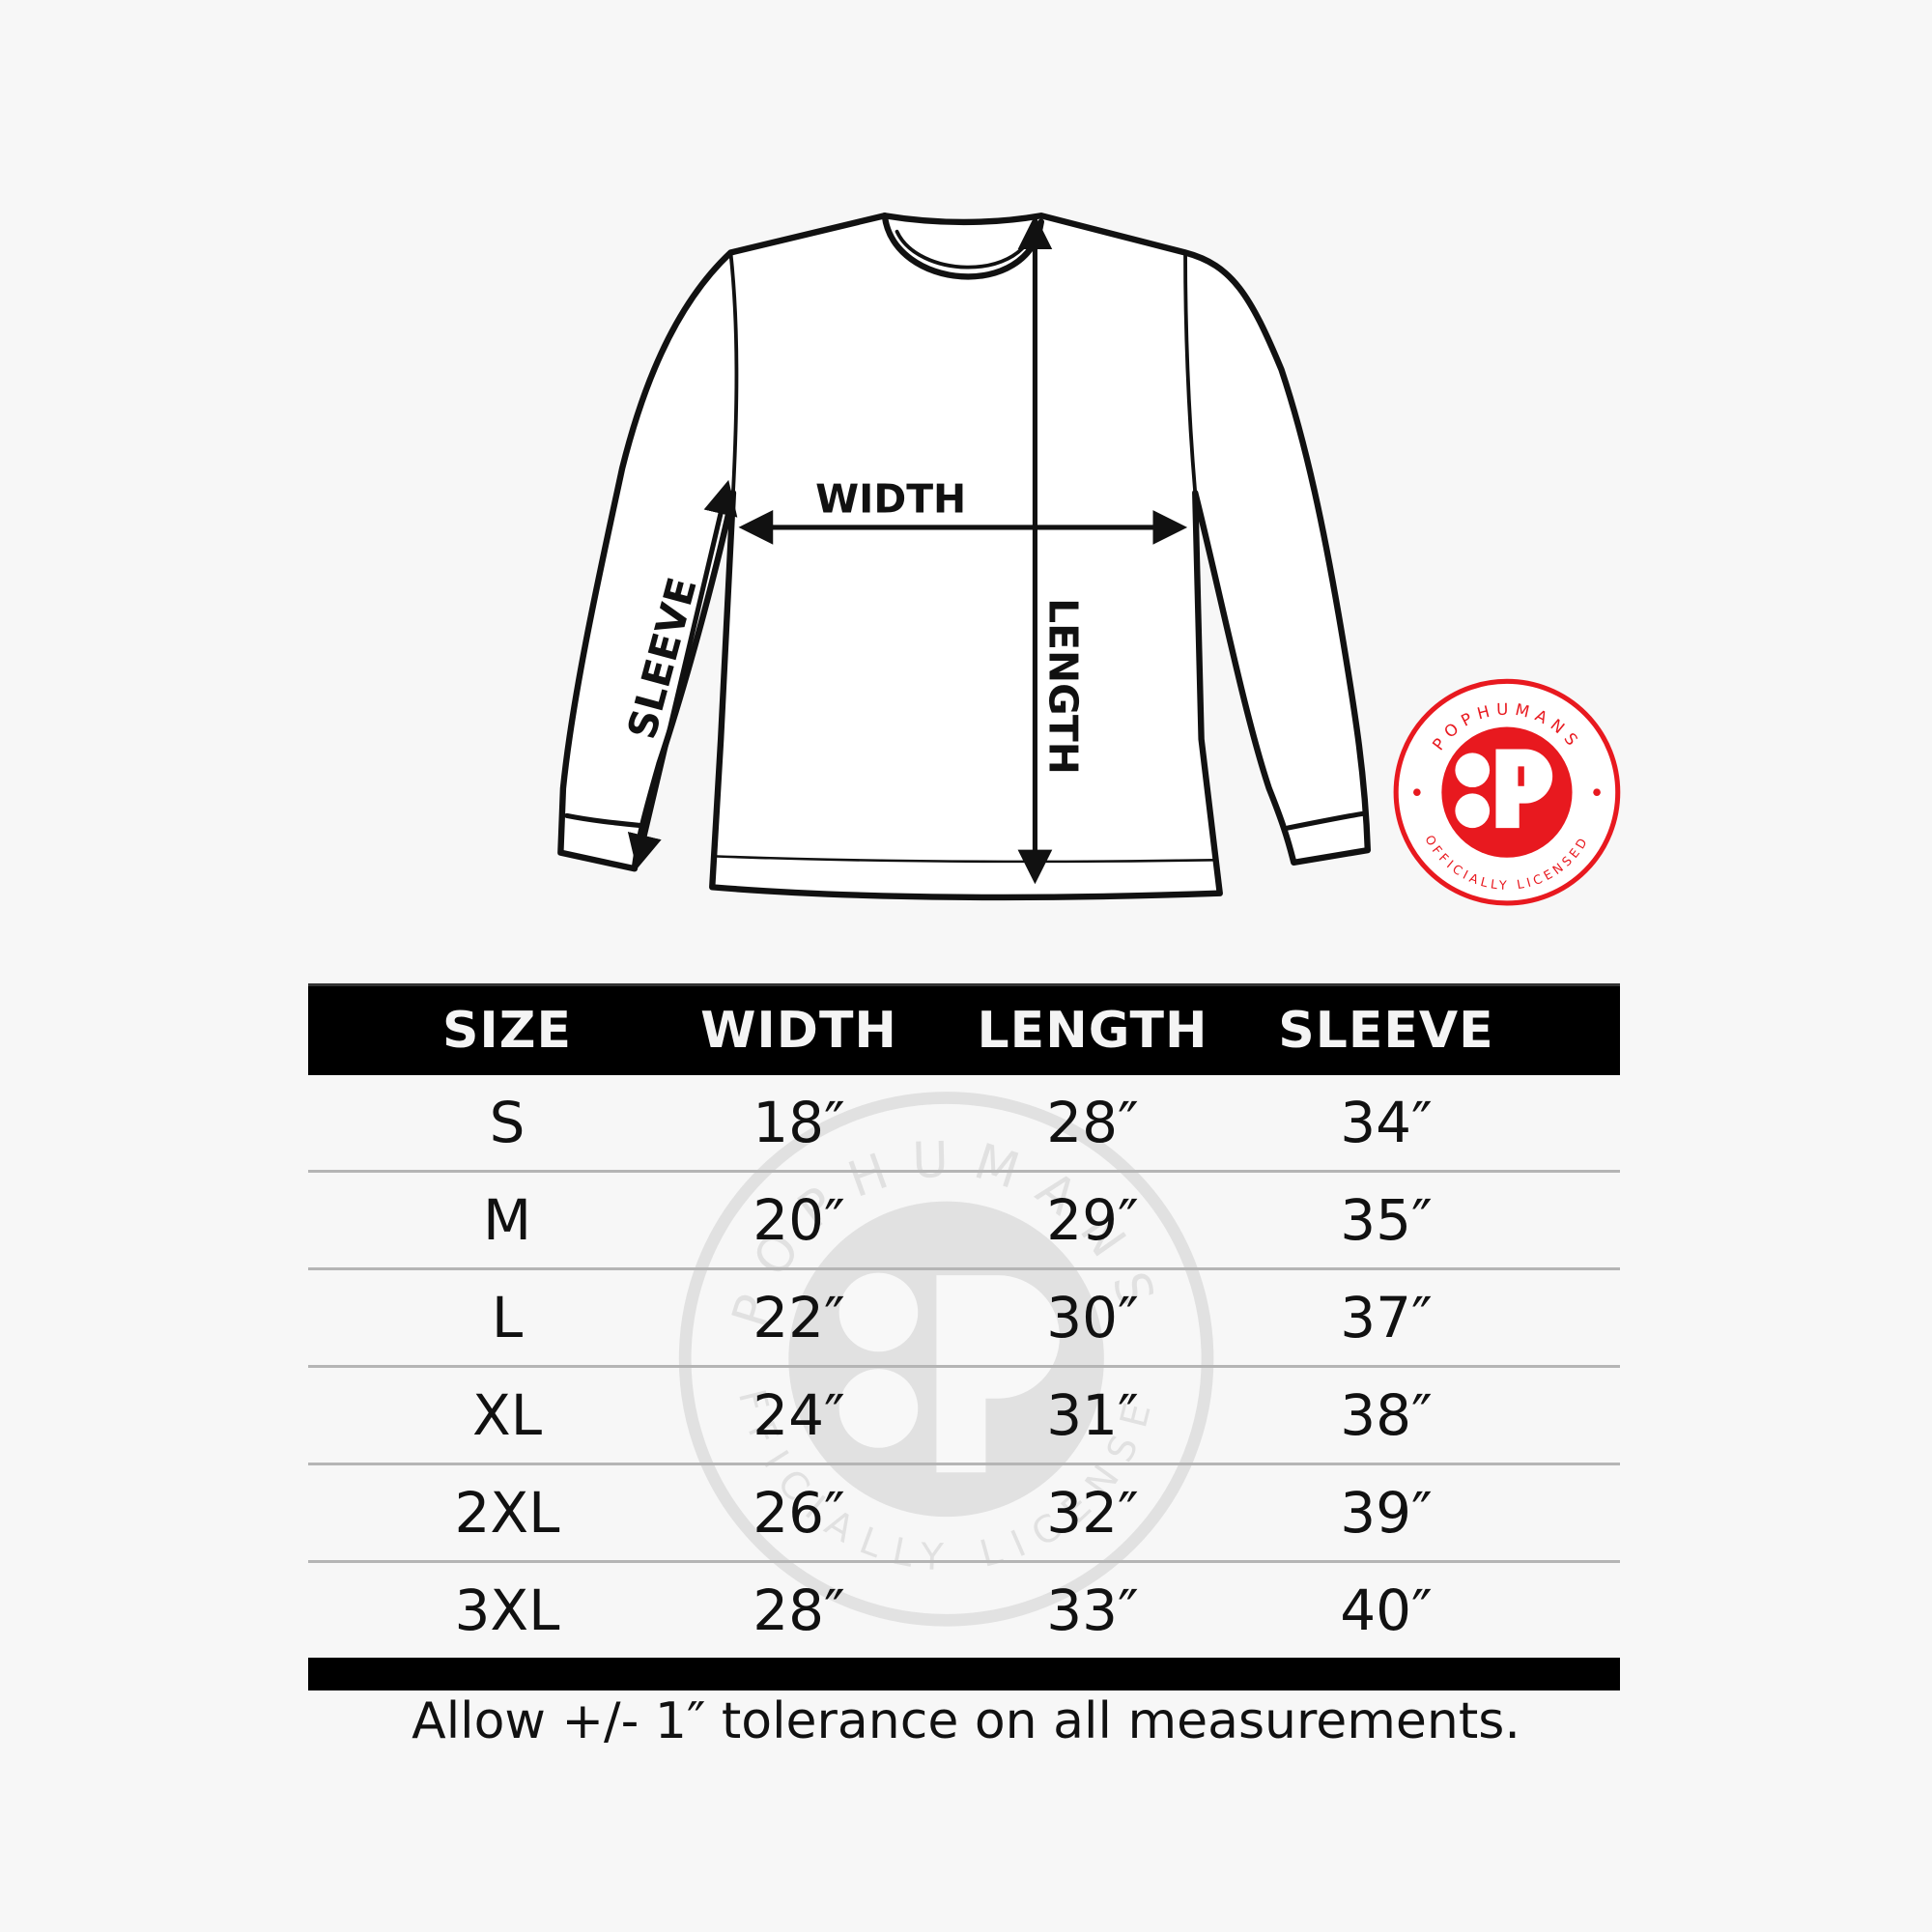  What do you see at coordinates (1386, 1317) in the screenshot?
I see `cell-sleeve: 37″` at bounding box center [1386, 1317].